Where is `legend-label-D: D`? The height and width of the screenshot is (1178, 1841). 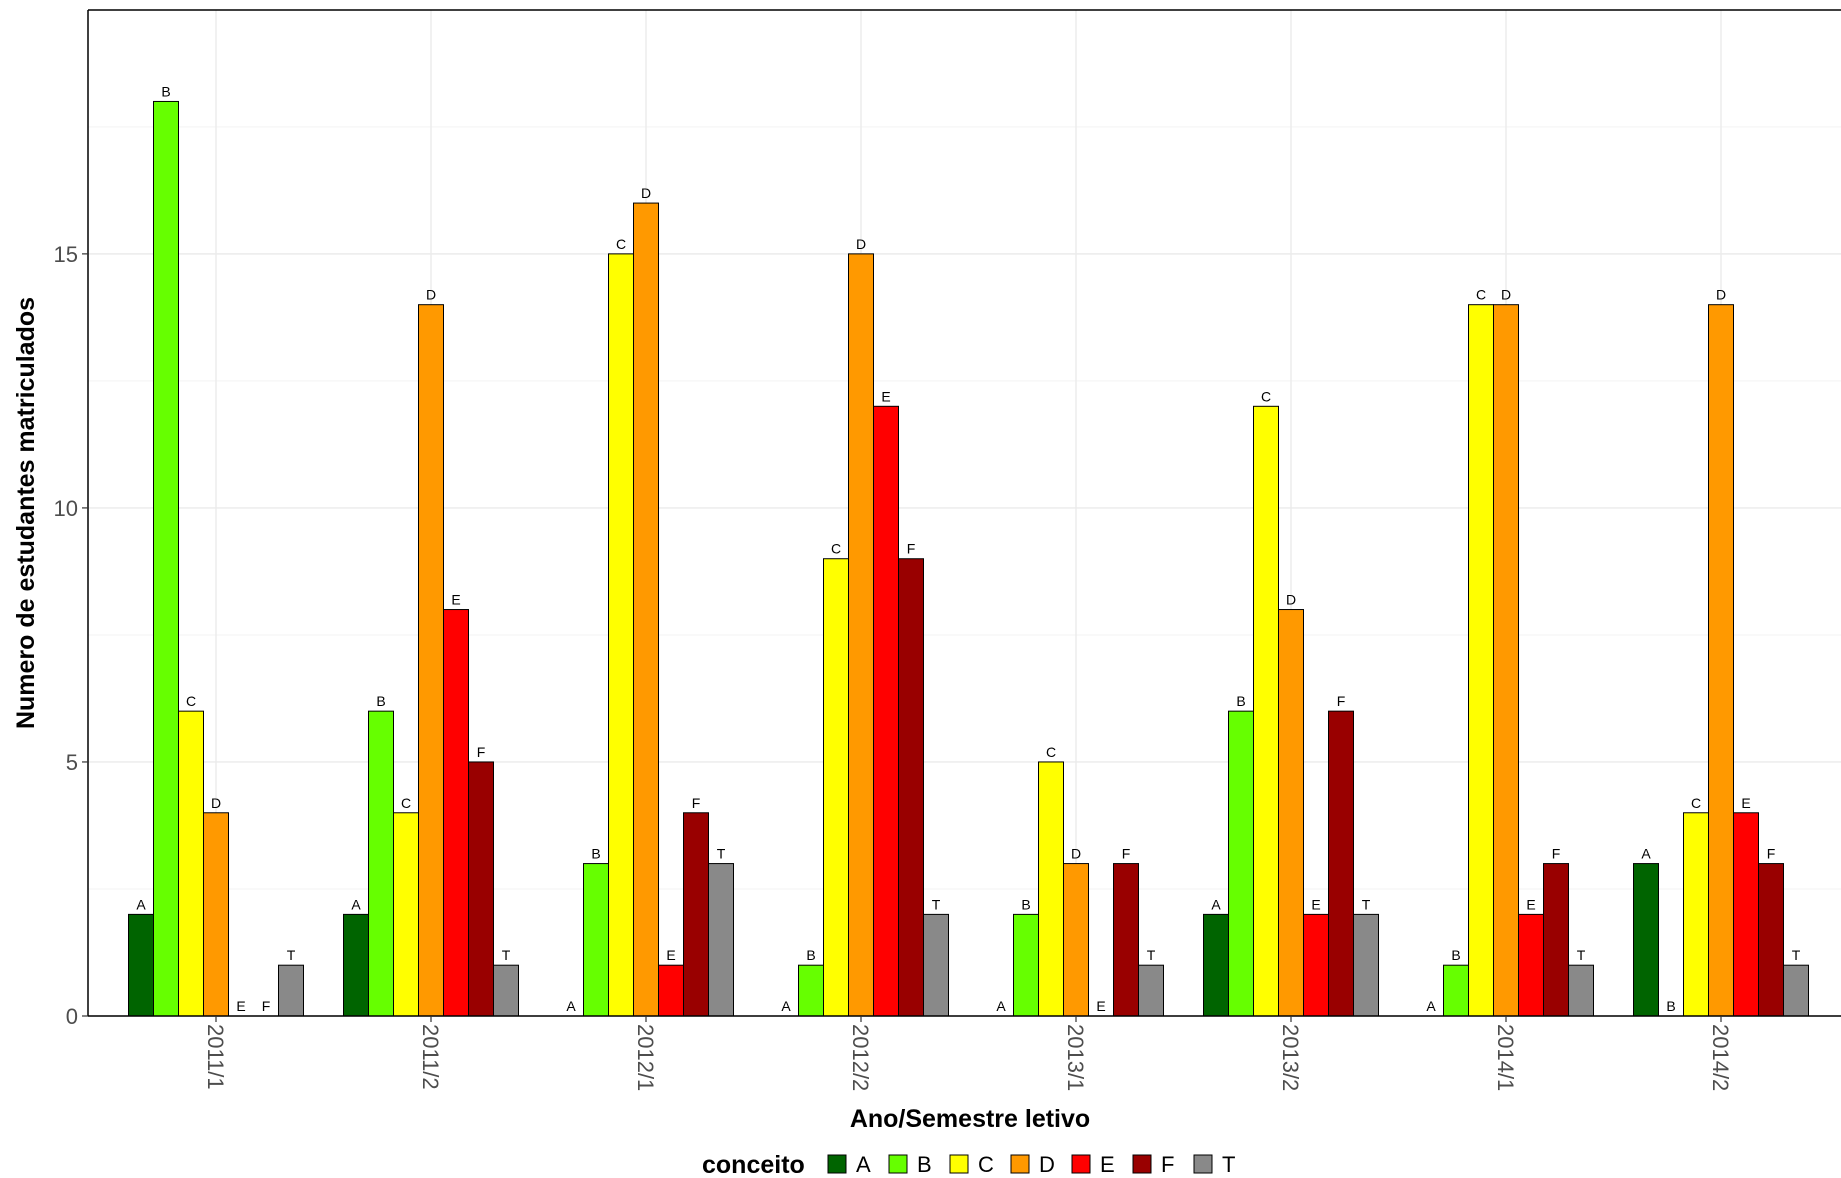
legend-label-D: D is located at coordinates (1047, 1164).